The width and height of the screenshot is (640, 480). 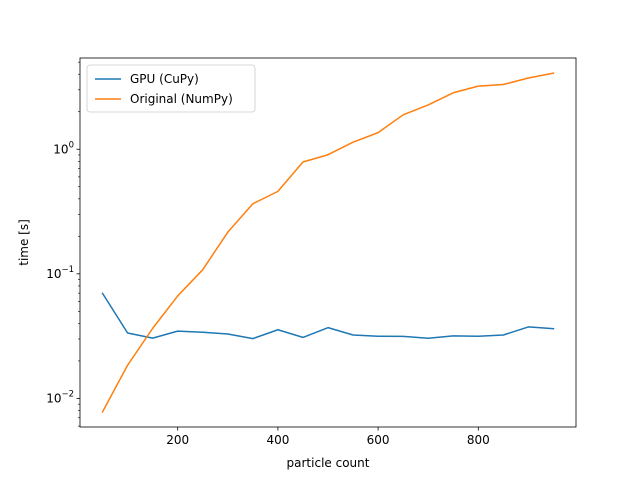 I want to click on x-tick-label: 600, so click(x=378, y=440).